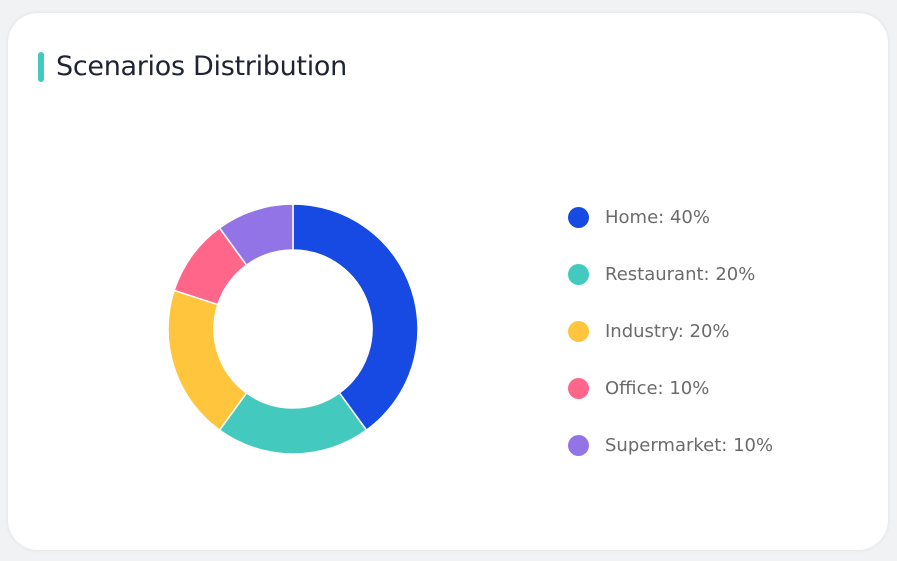 This screenshot has height=561, width=897. Describe the element at coordinates (293, 423) in the screenshot. I see `donut-slice-restaurant` at that location.